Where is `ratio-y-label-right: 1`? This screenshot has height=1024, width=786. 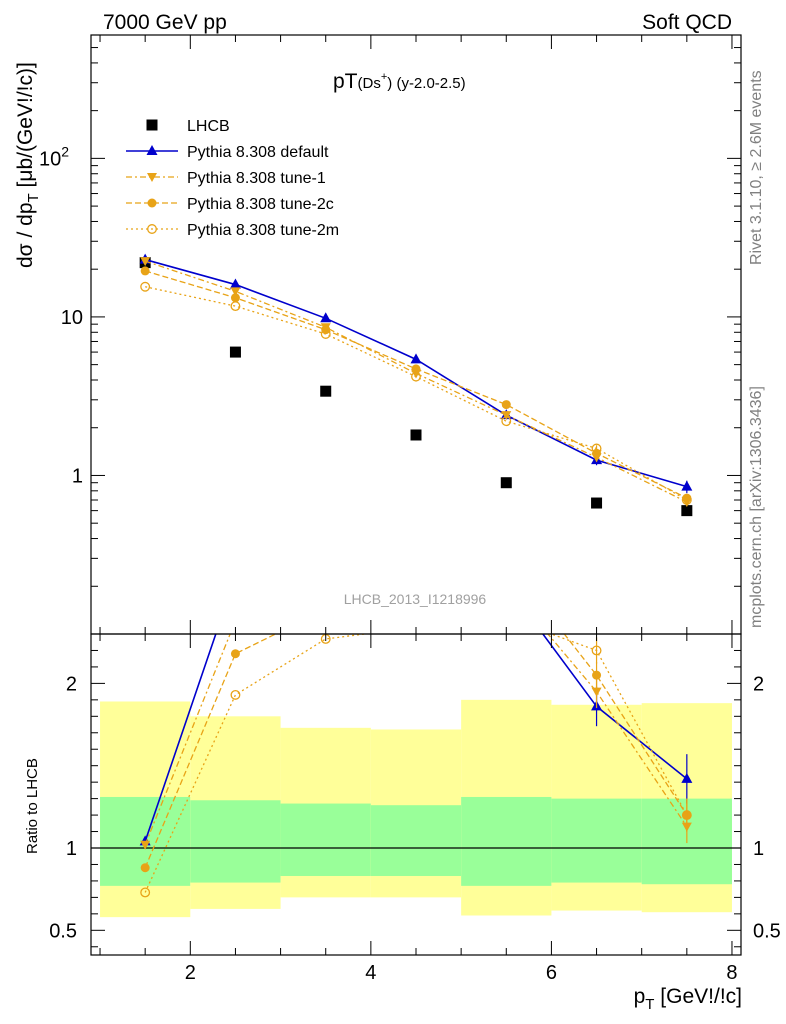
ratio-y-label-right: 1 is located at coordinates (758, 849).